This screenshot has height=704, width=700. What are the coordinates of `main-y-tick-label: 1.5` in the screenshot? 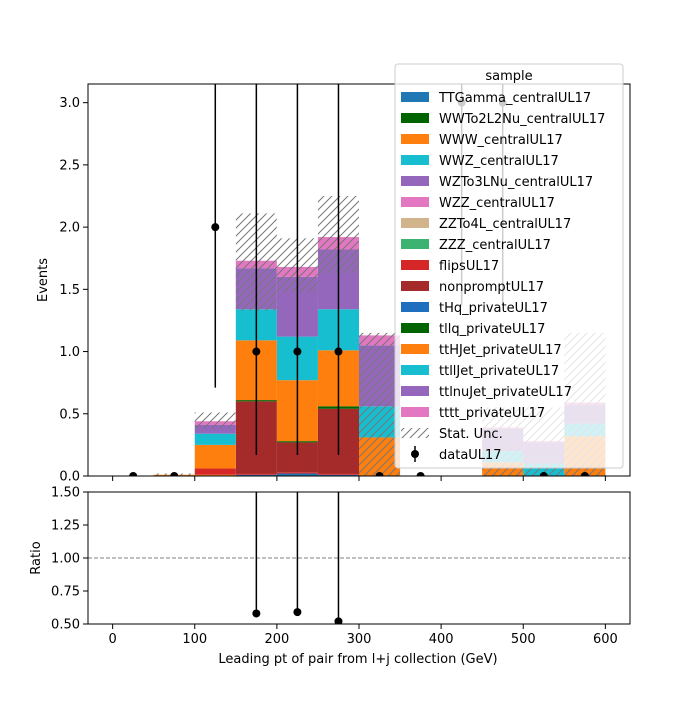 It's located at (69, 290).